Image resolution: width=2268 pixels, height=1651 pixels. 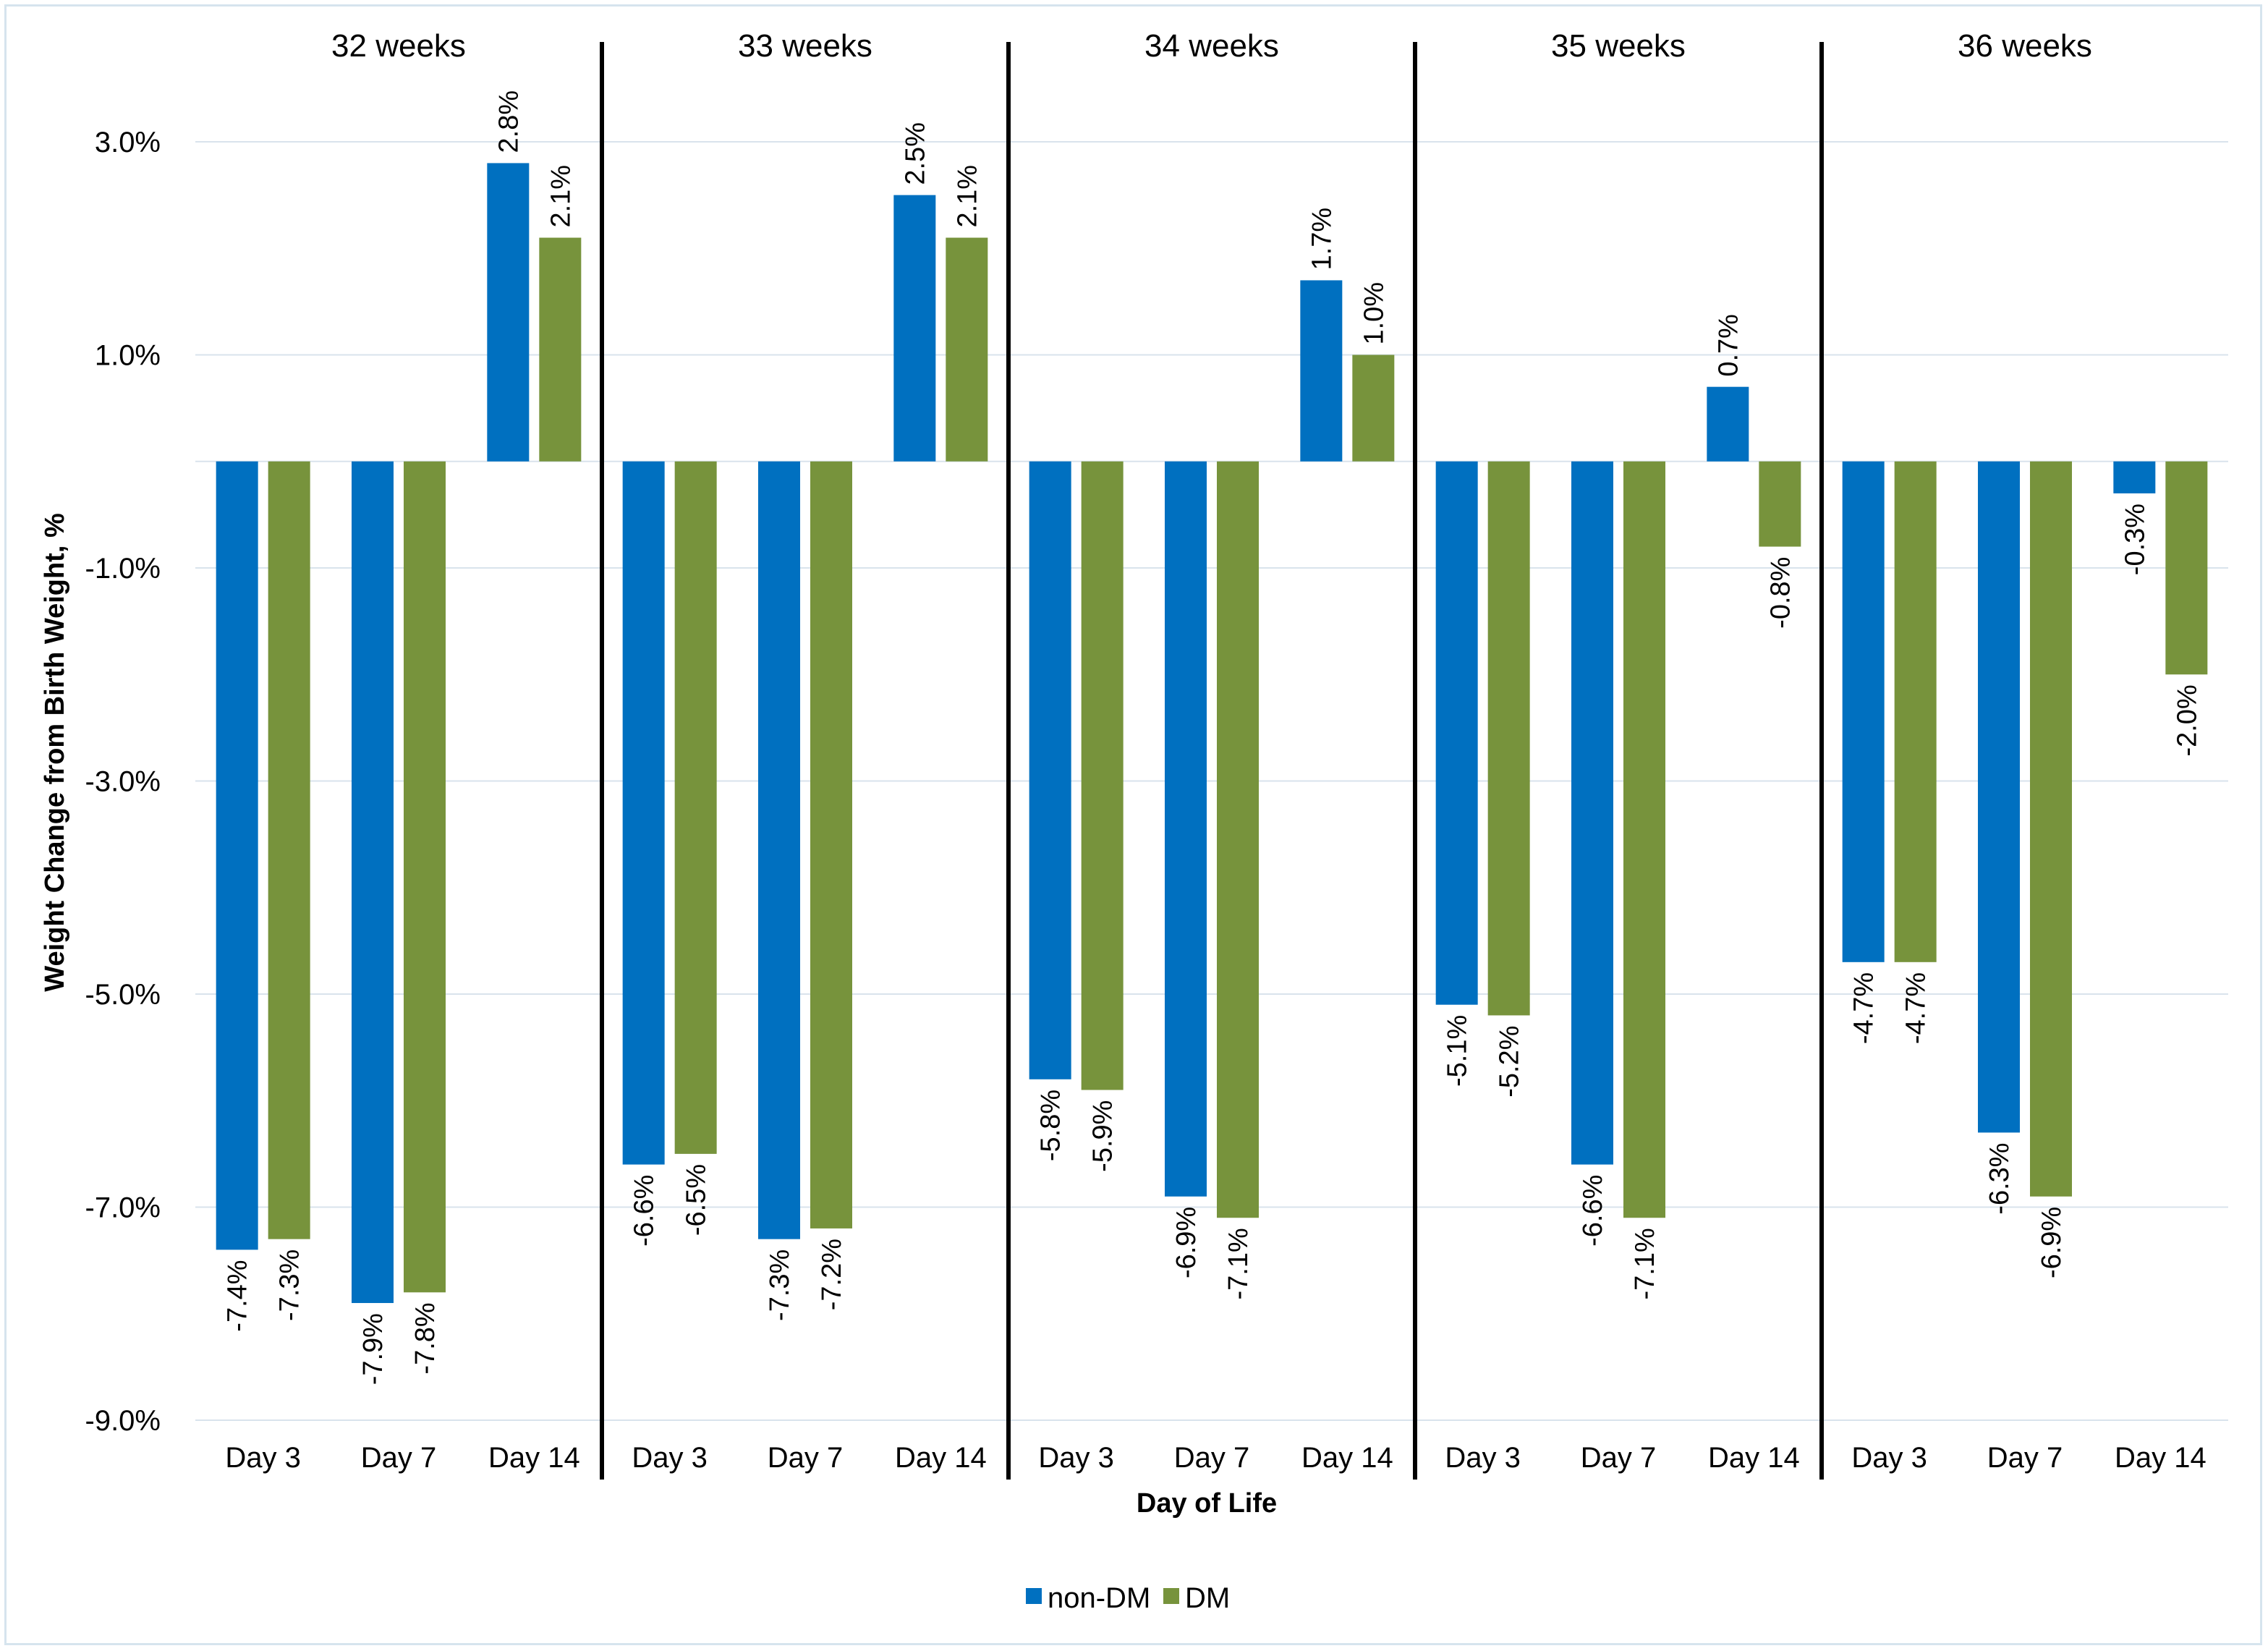 I want to click on group-label: 34 weeks, so click(x=1211, y=46).